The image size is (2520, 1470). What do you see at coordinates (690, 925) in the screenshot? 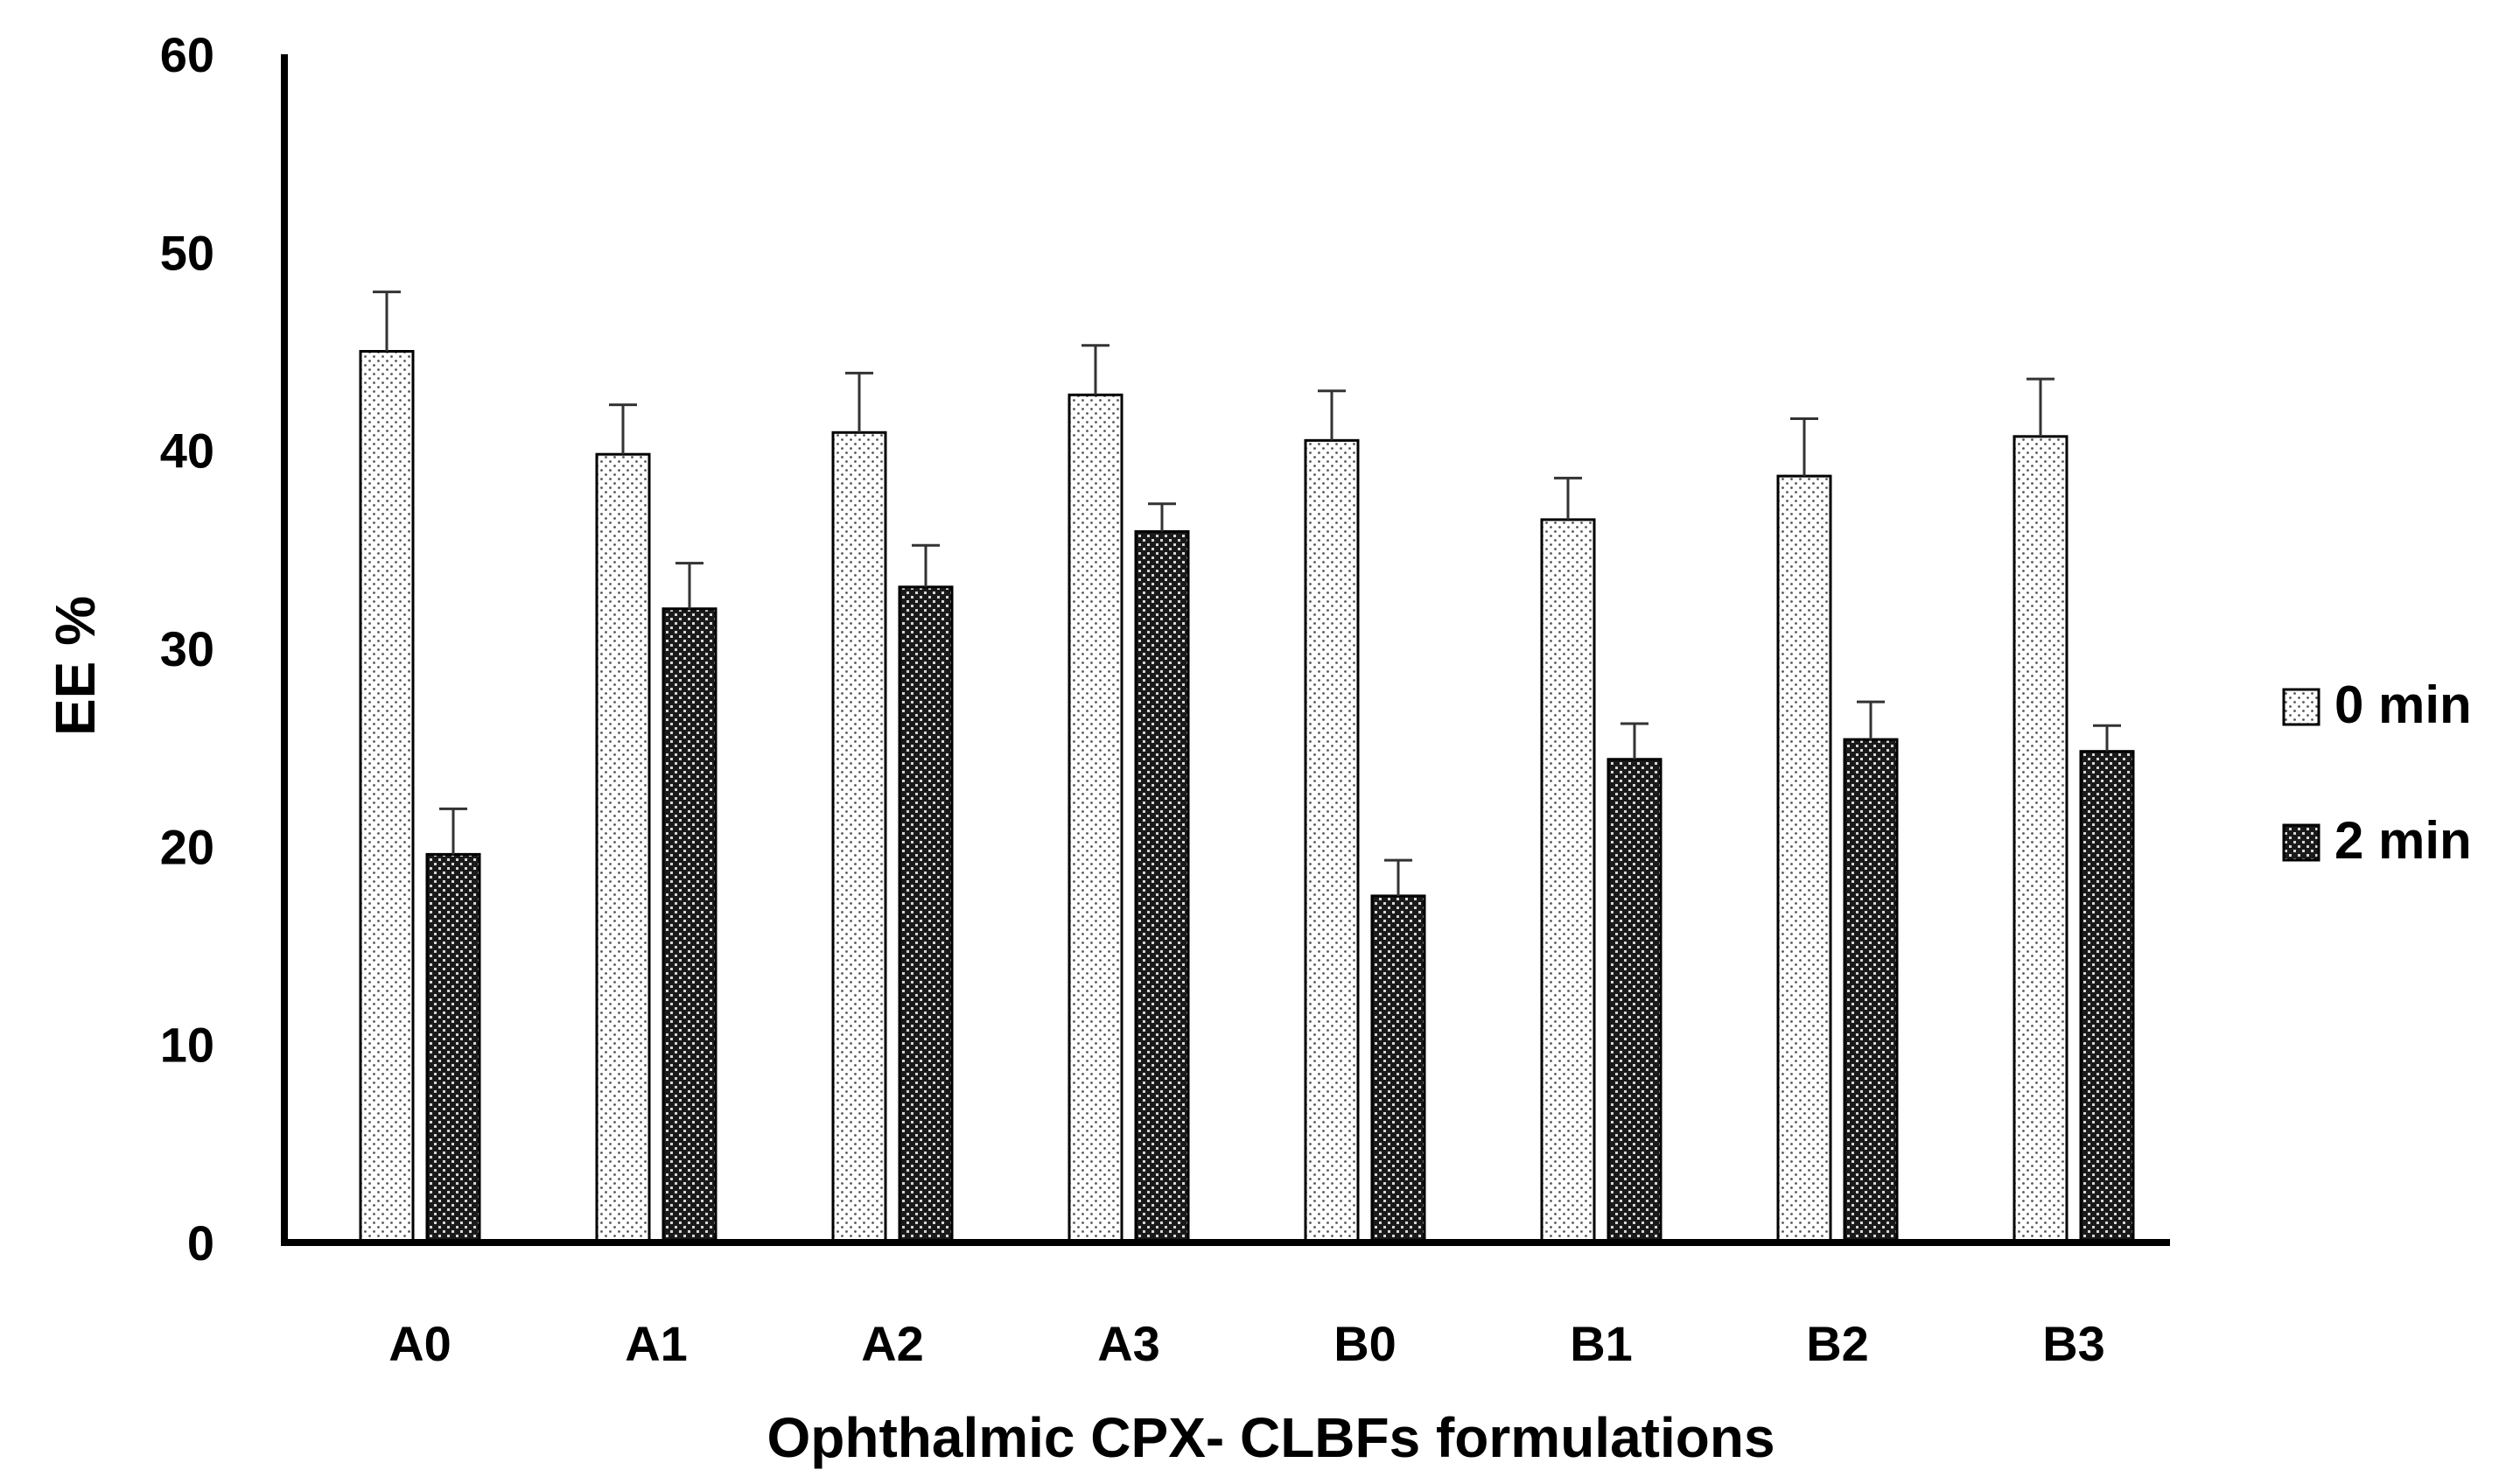
I see `bar-2-min-A1` at bounding box center [690, 925].